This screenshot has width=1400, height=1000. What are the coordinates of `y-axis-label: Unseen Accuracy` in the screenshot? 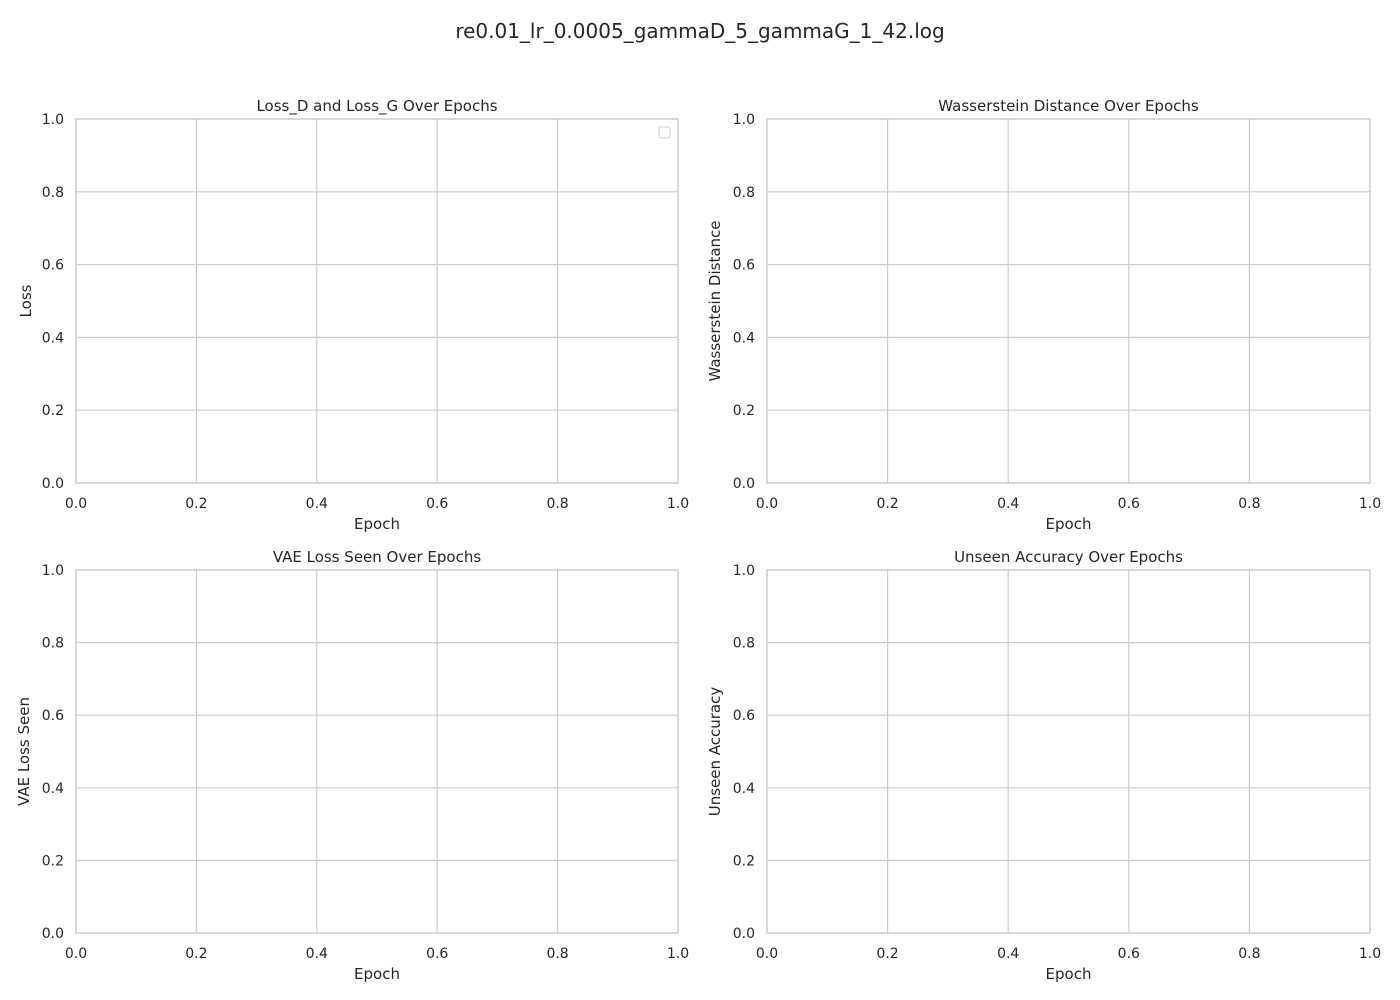 It's located at (715, 752).